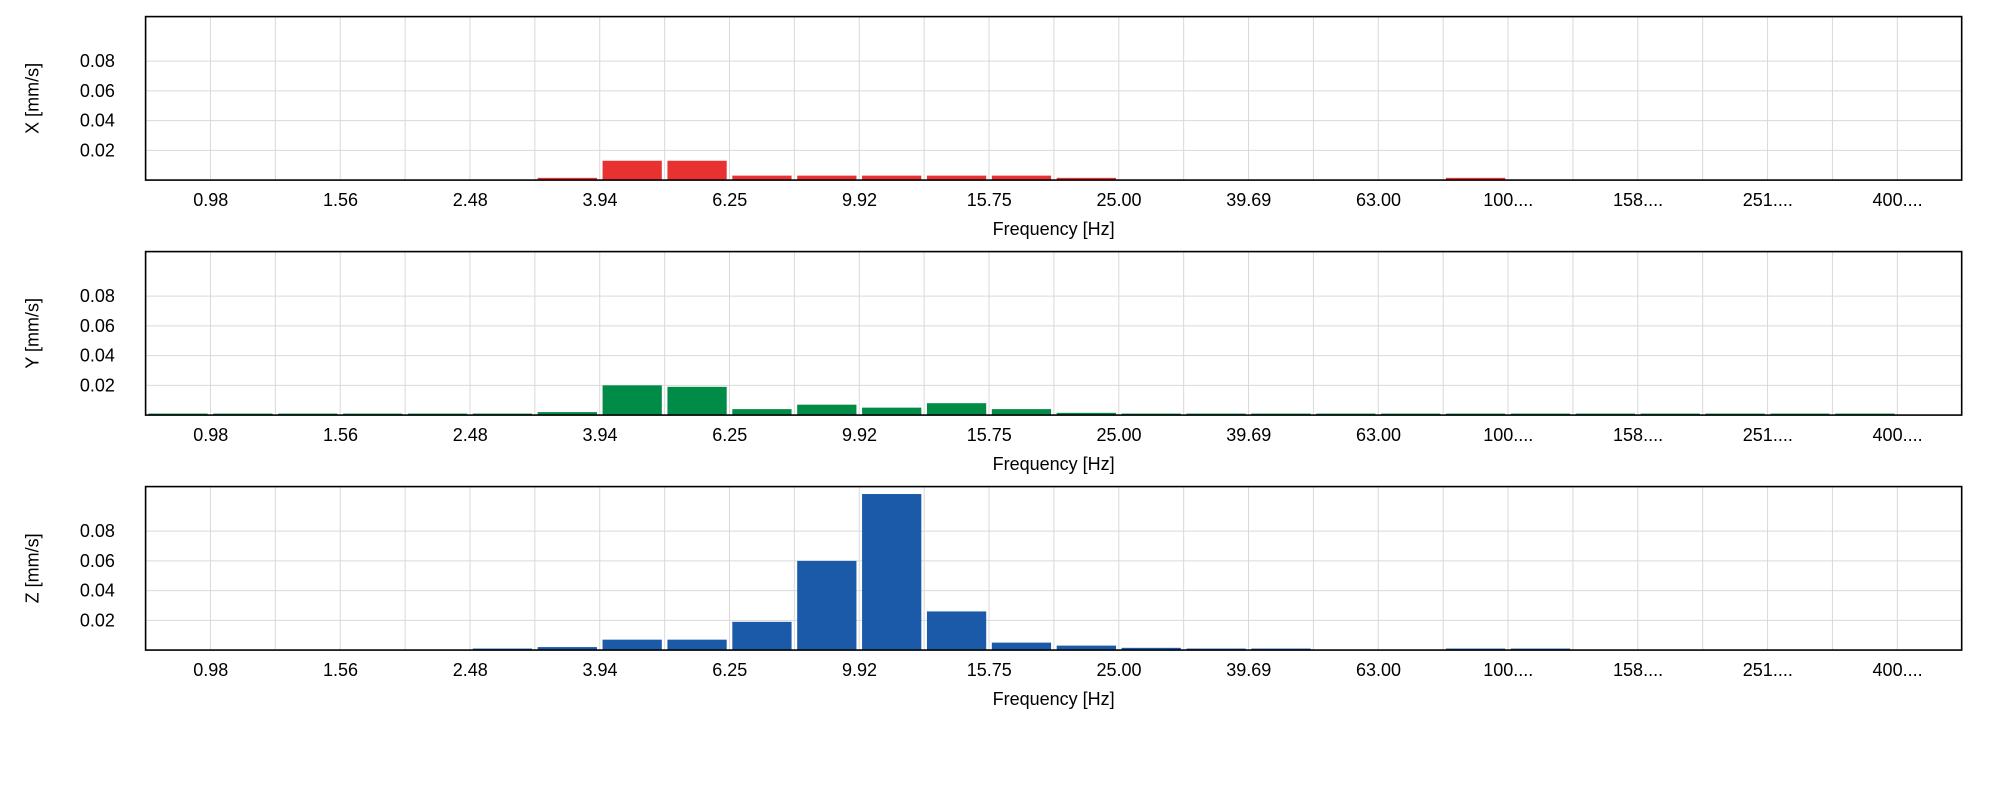 The height and width of the screenshot is (800, 2000). Describe the element at coordinates (32, 98) in the screenshot. I see `y-axis-title: X [mm/s]` at that location.